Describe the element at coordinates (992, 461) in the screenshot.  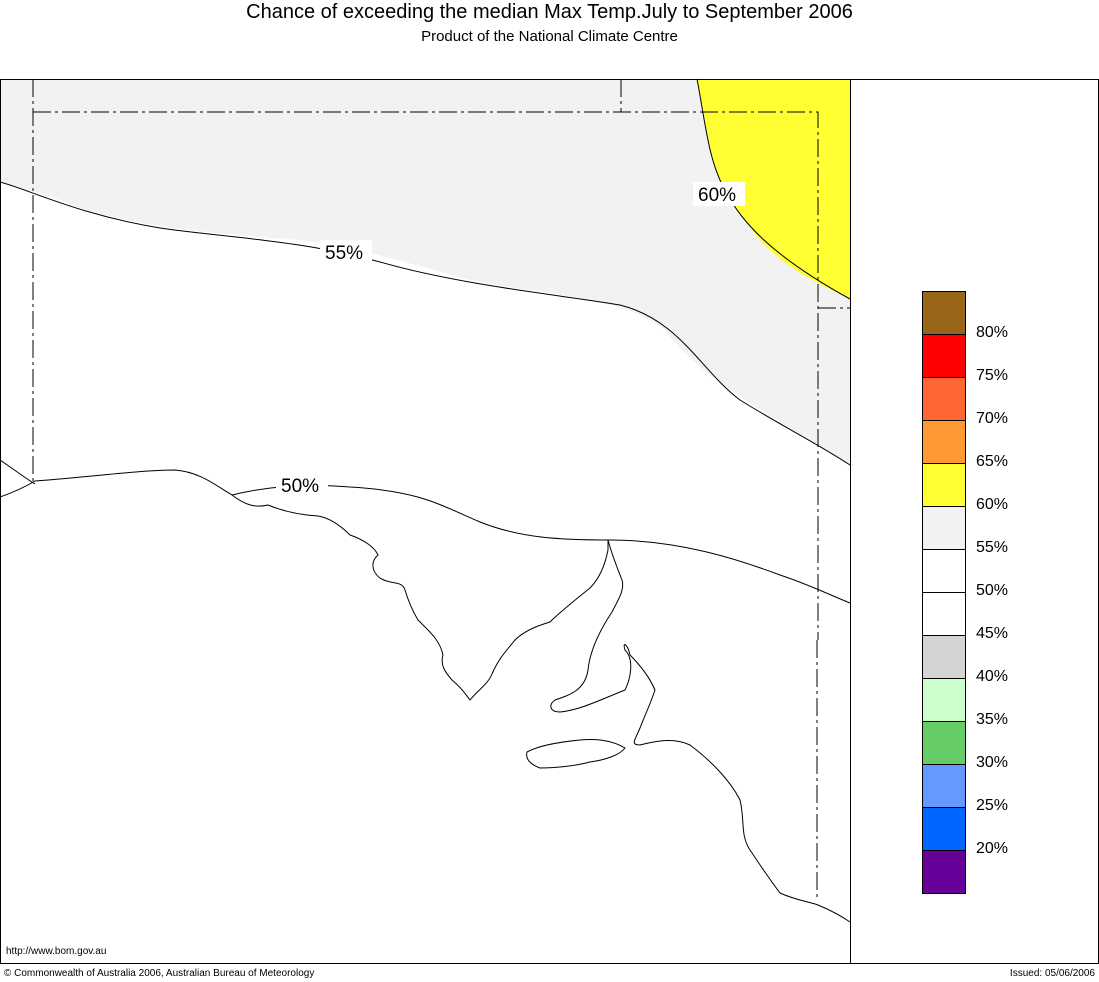
I see `legend-label: 65%` at that location.